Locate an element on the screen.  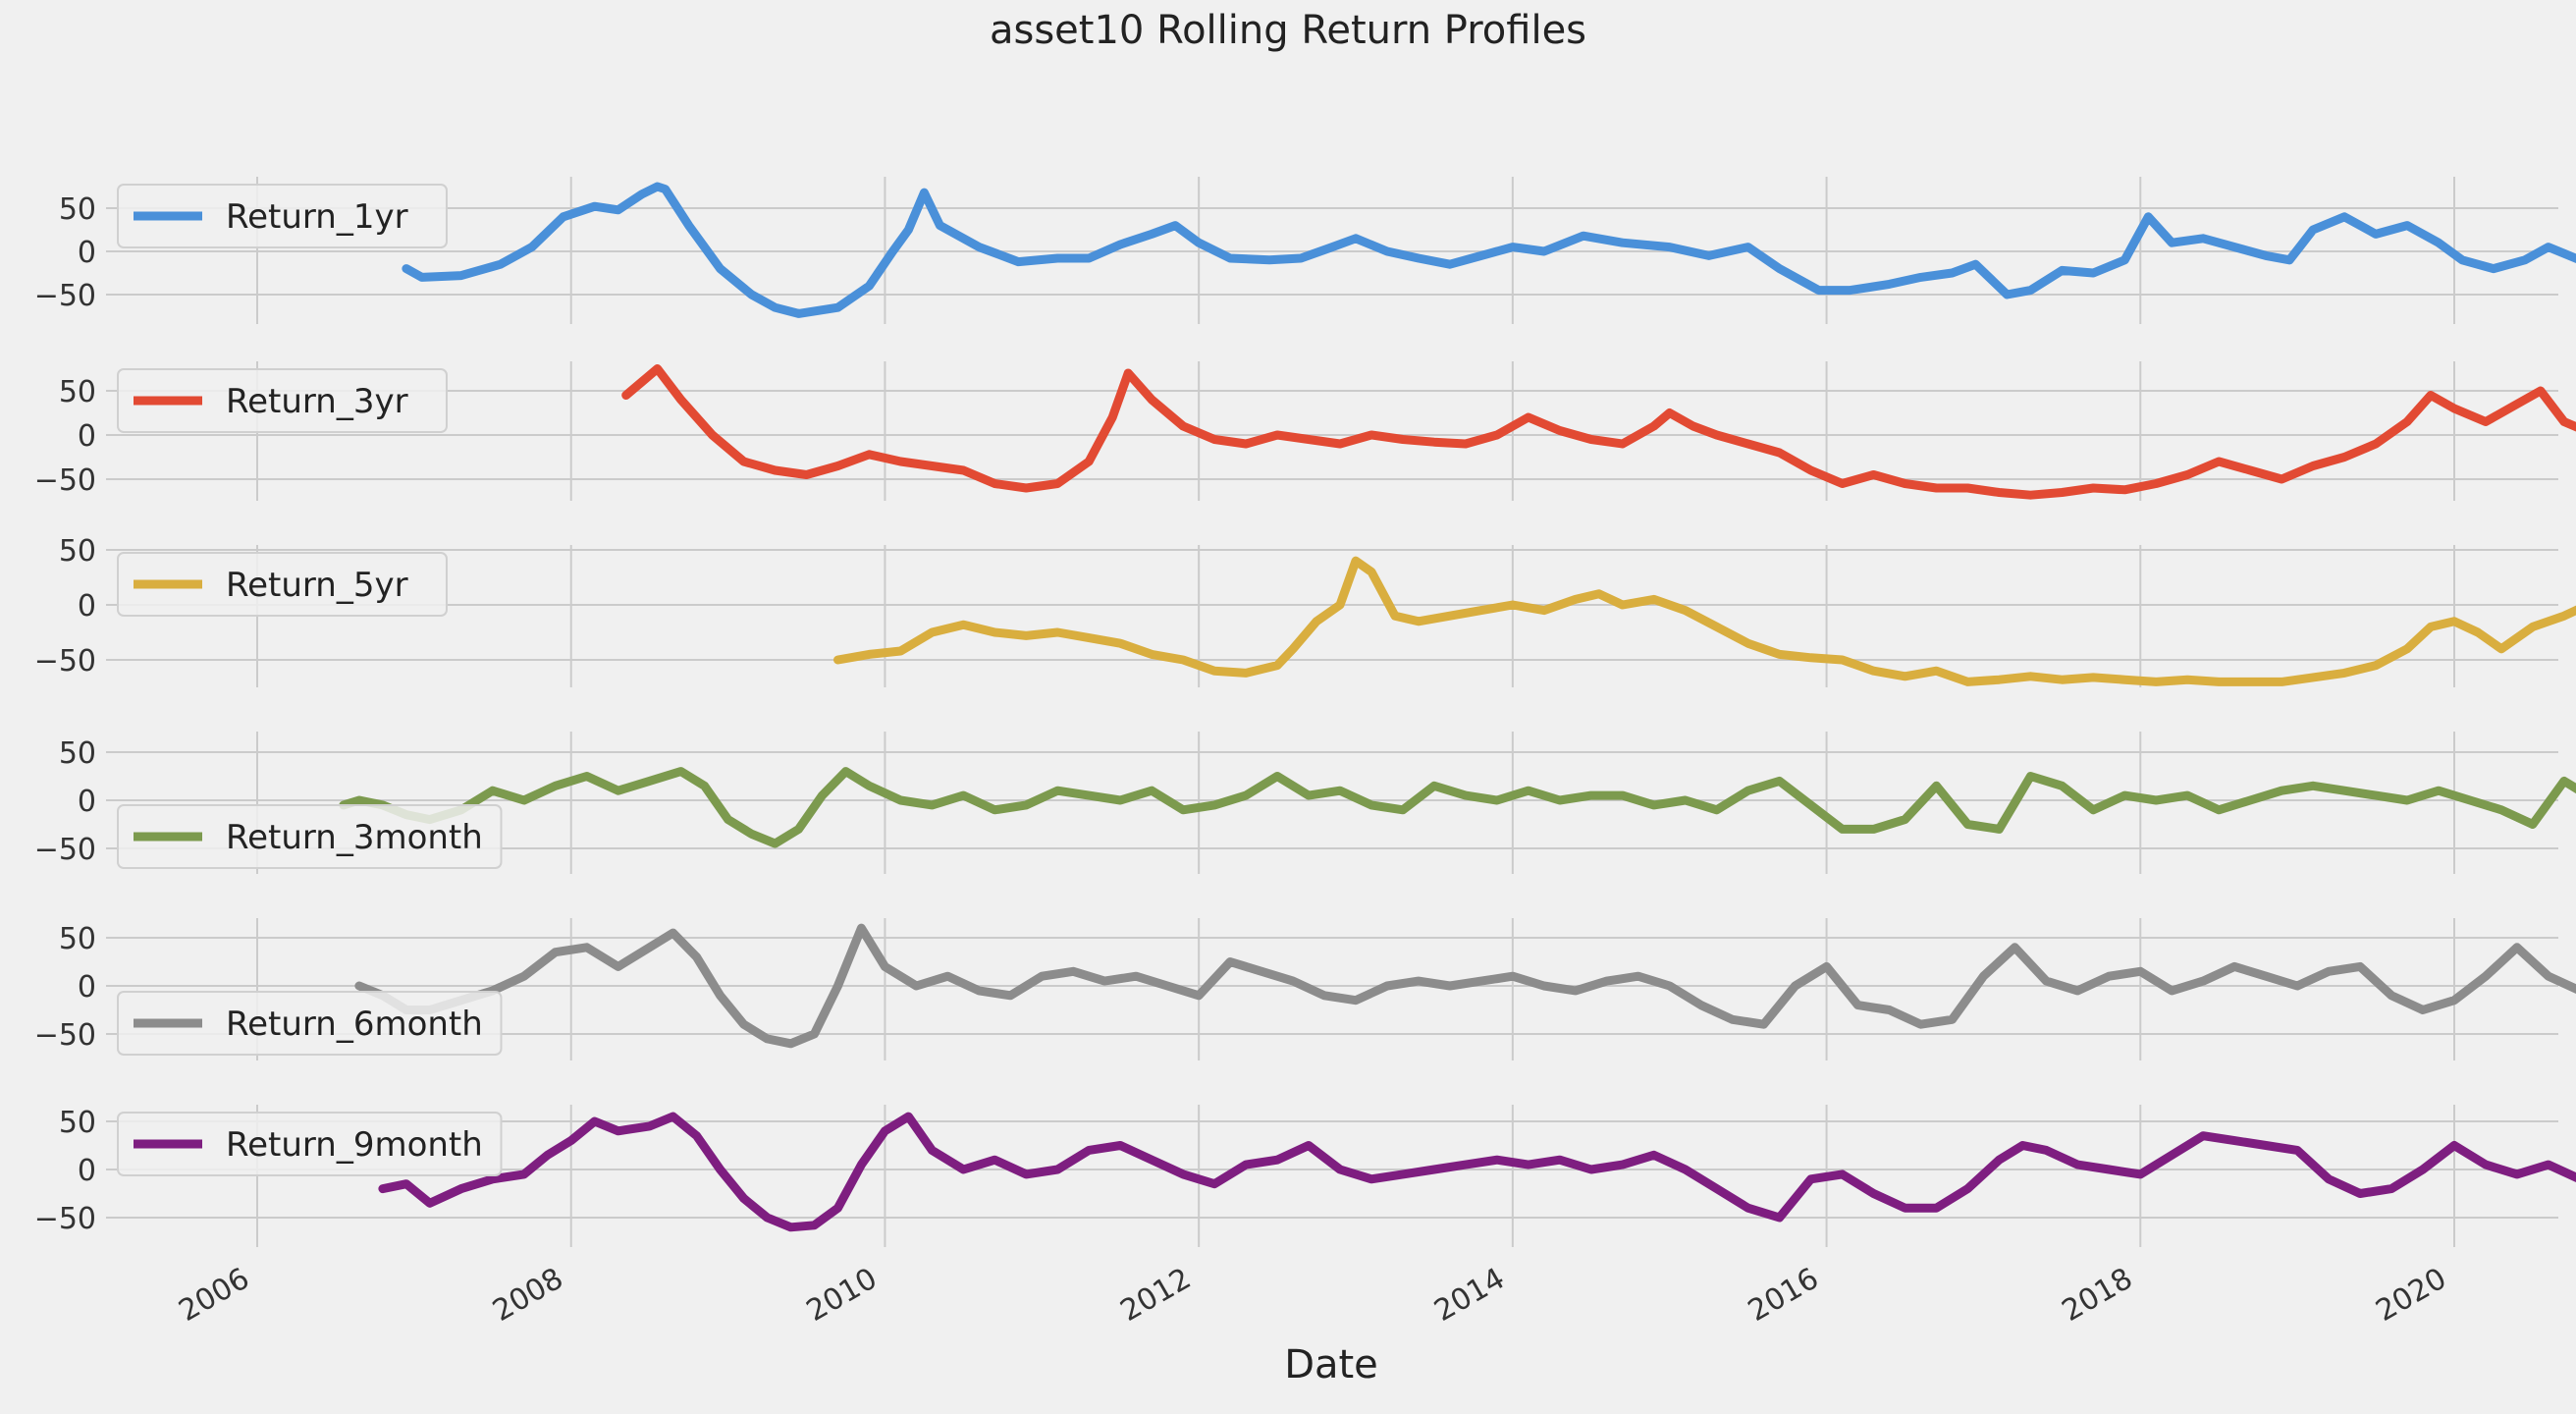
subplot-return-5yr: 50 0 −50 Return_5yr is located at coordinates (1305, 610).